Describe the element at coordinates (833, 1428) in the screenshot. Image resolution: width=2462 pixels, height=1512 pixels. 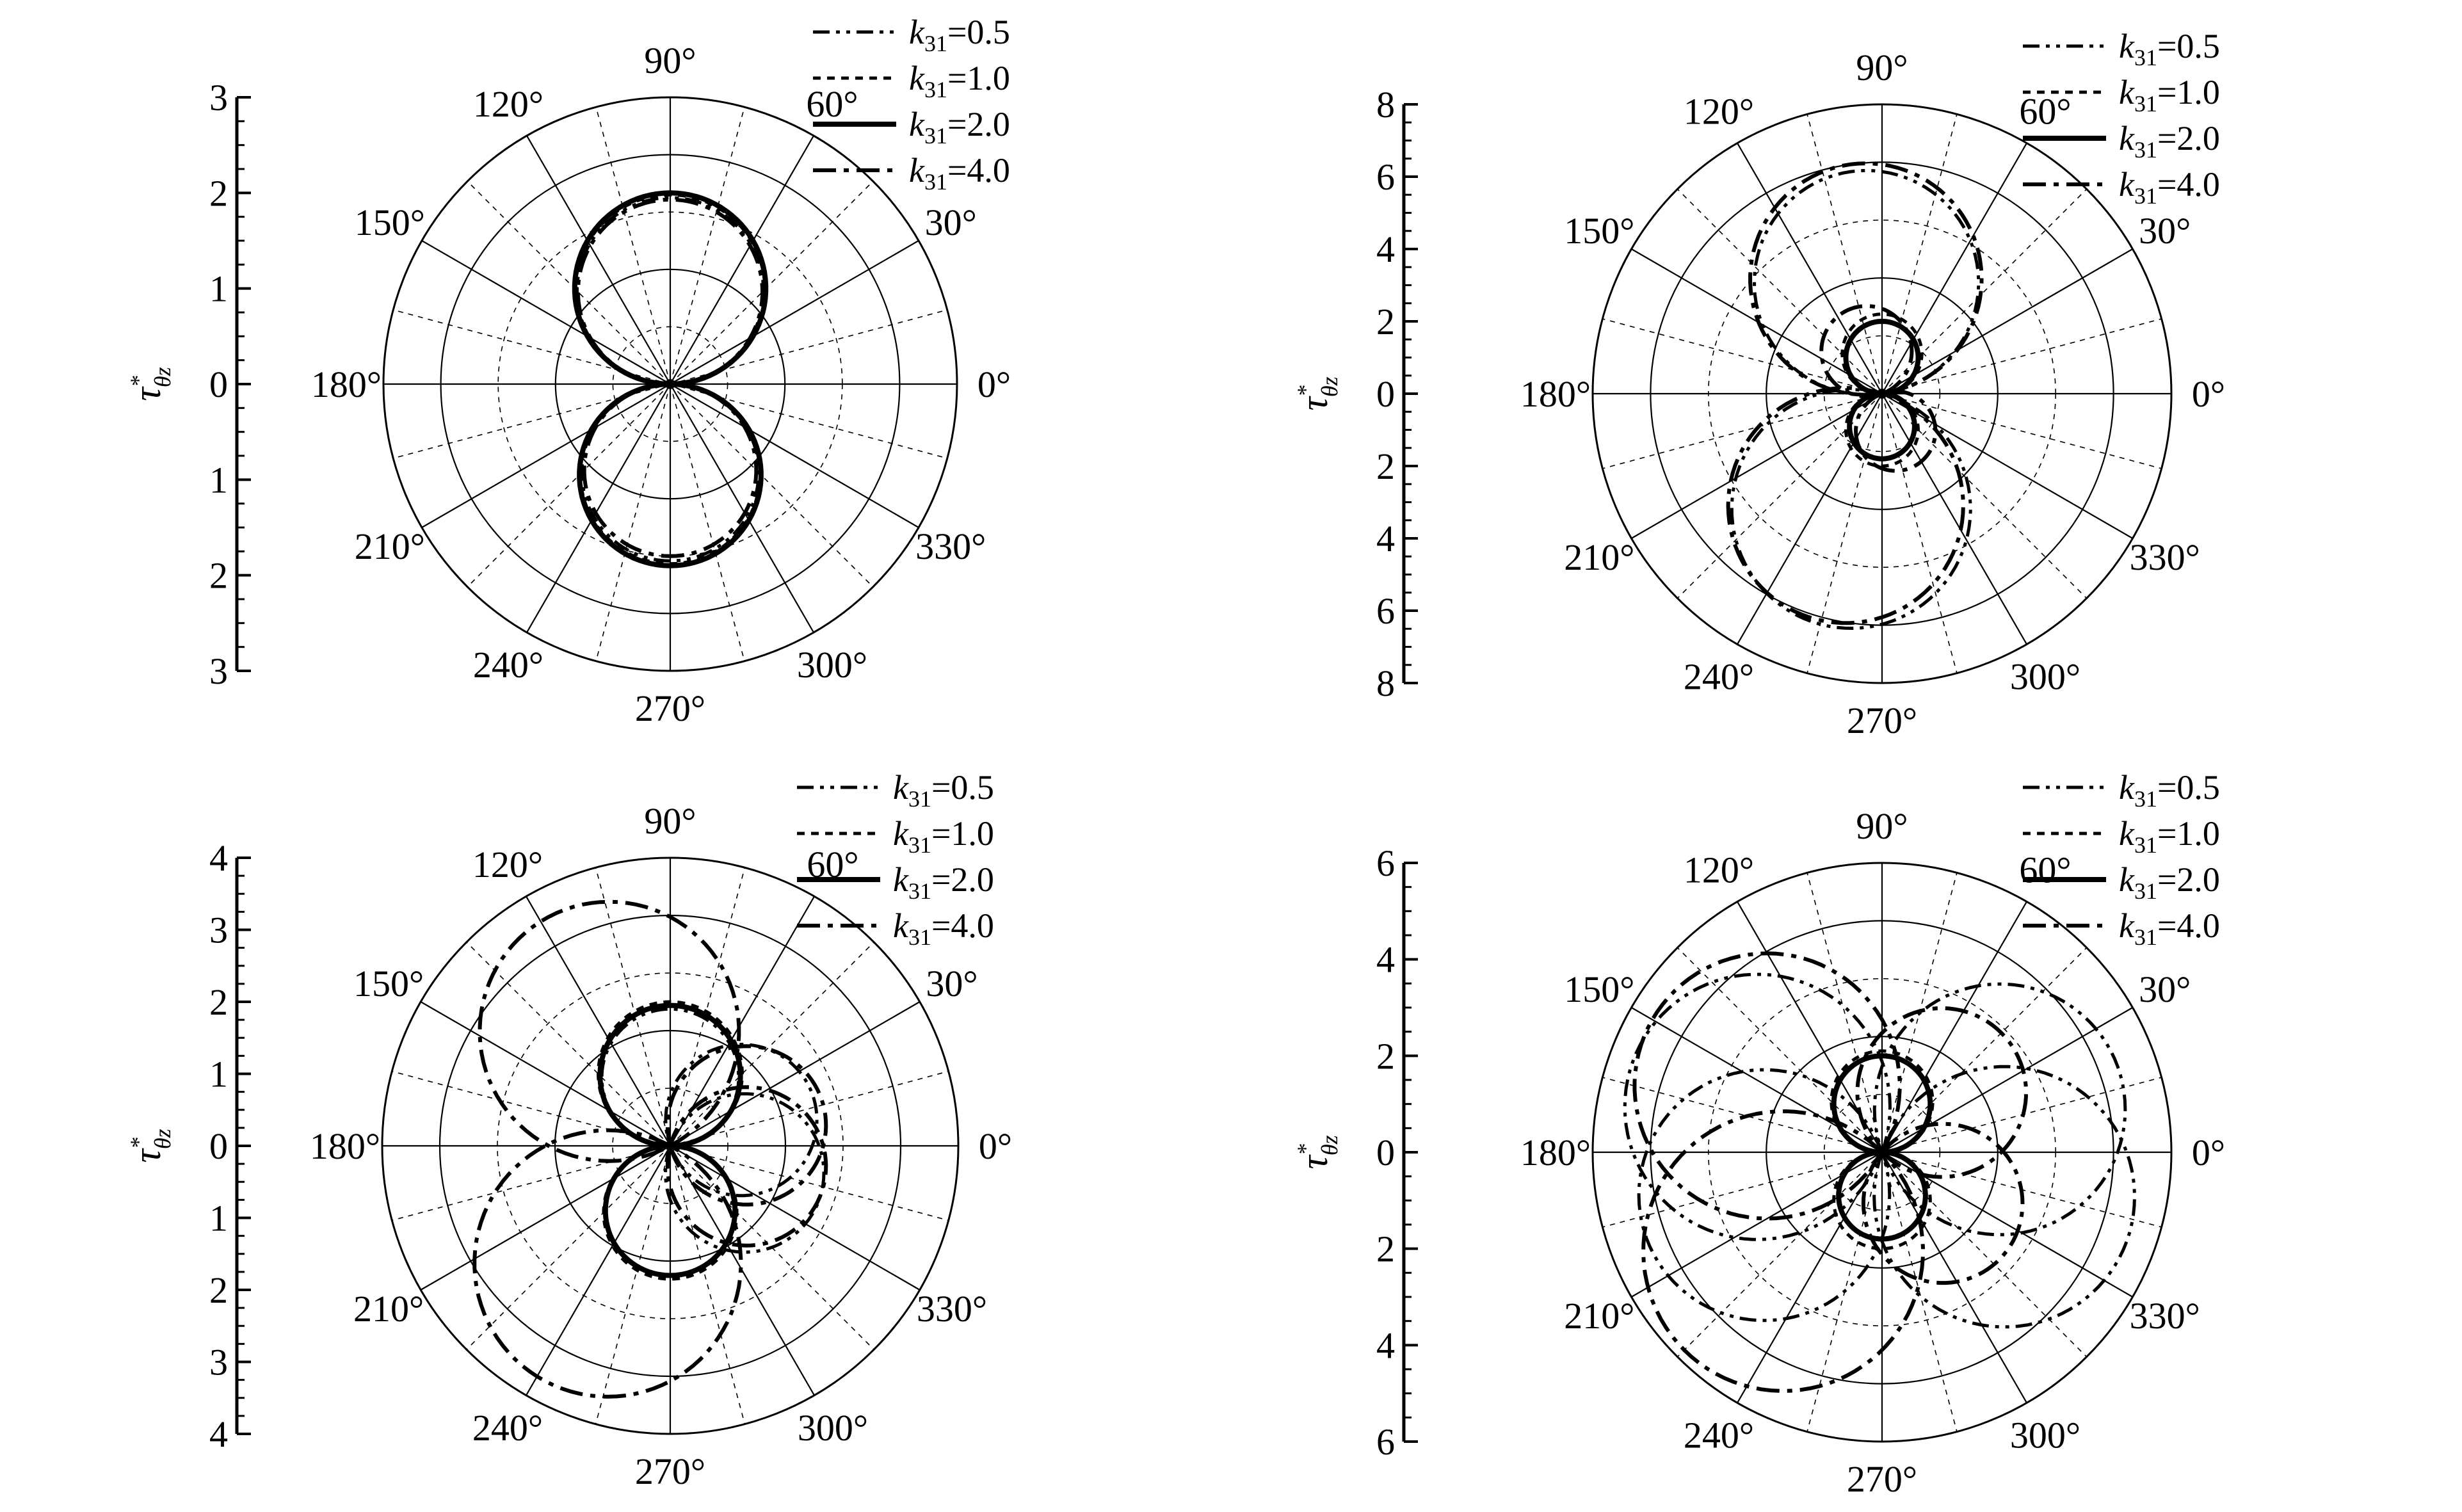
I see `angle-label: 300°` at that location.